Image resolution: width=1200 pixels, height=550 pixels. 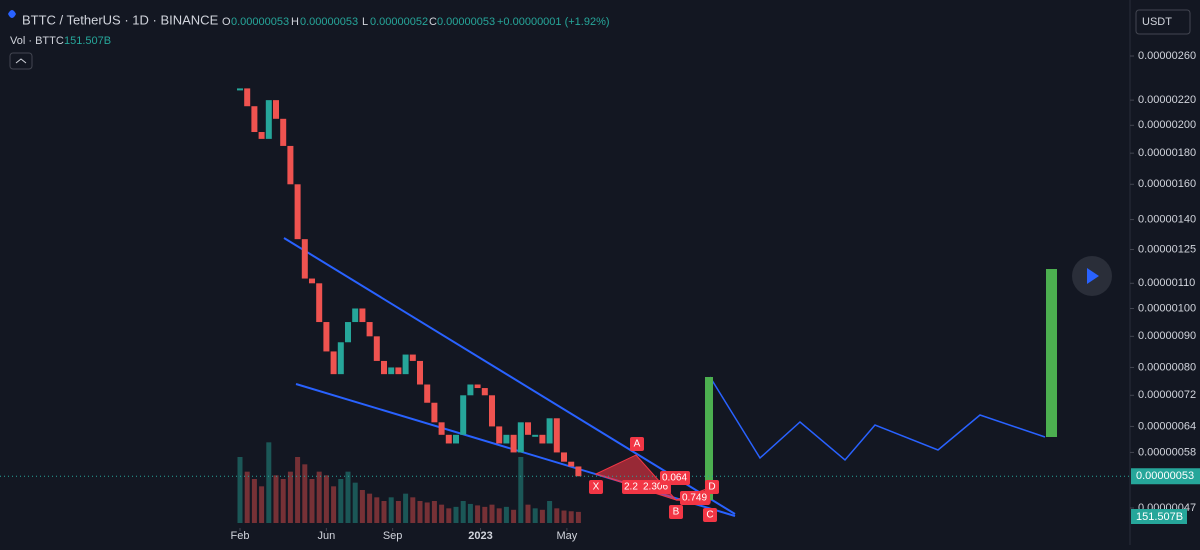 I want to click on vol-label: Vol · BTTC, so click(x=37, y=41).